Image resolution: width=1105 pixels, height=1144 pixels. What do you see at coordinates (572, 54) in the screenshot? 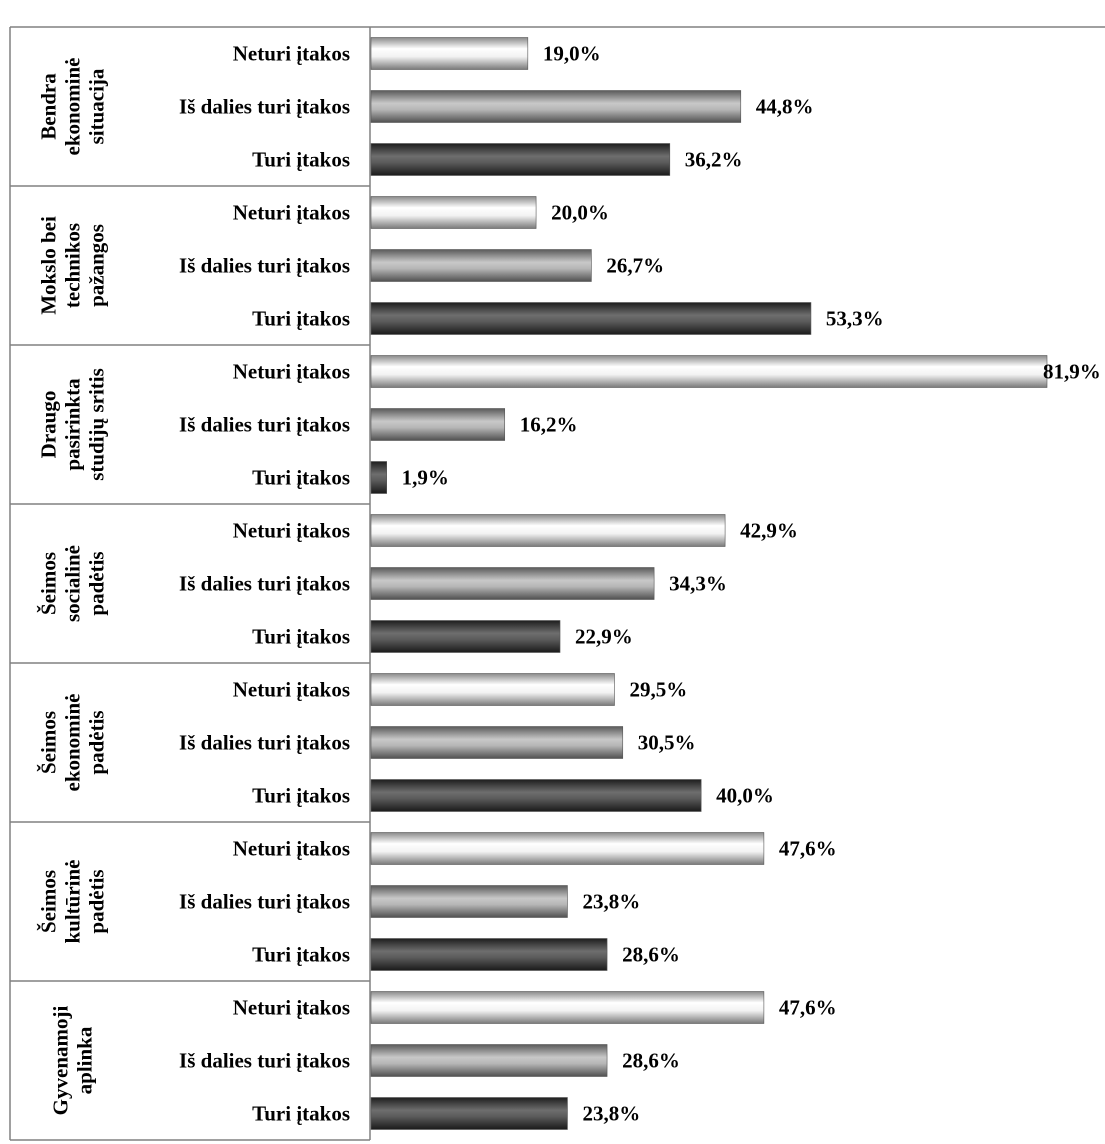
I see `value-label: 19,0%` at bounding box center [572, 54].